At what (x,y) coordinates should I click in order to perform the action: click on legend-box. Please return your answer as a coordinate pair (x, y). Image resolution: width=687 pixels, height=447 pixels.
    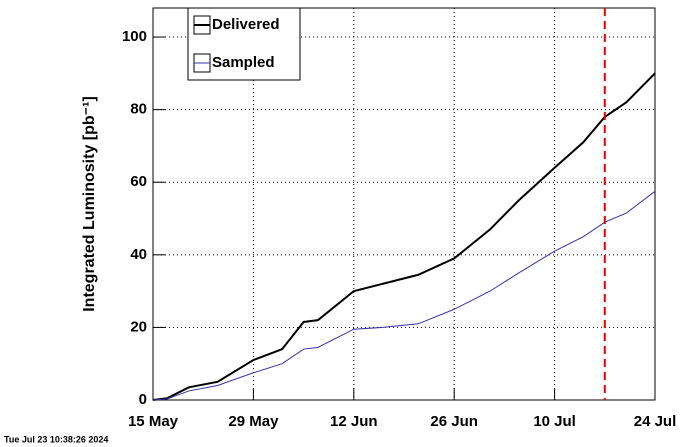
    Looking at the image, I should click on (244, 44).